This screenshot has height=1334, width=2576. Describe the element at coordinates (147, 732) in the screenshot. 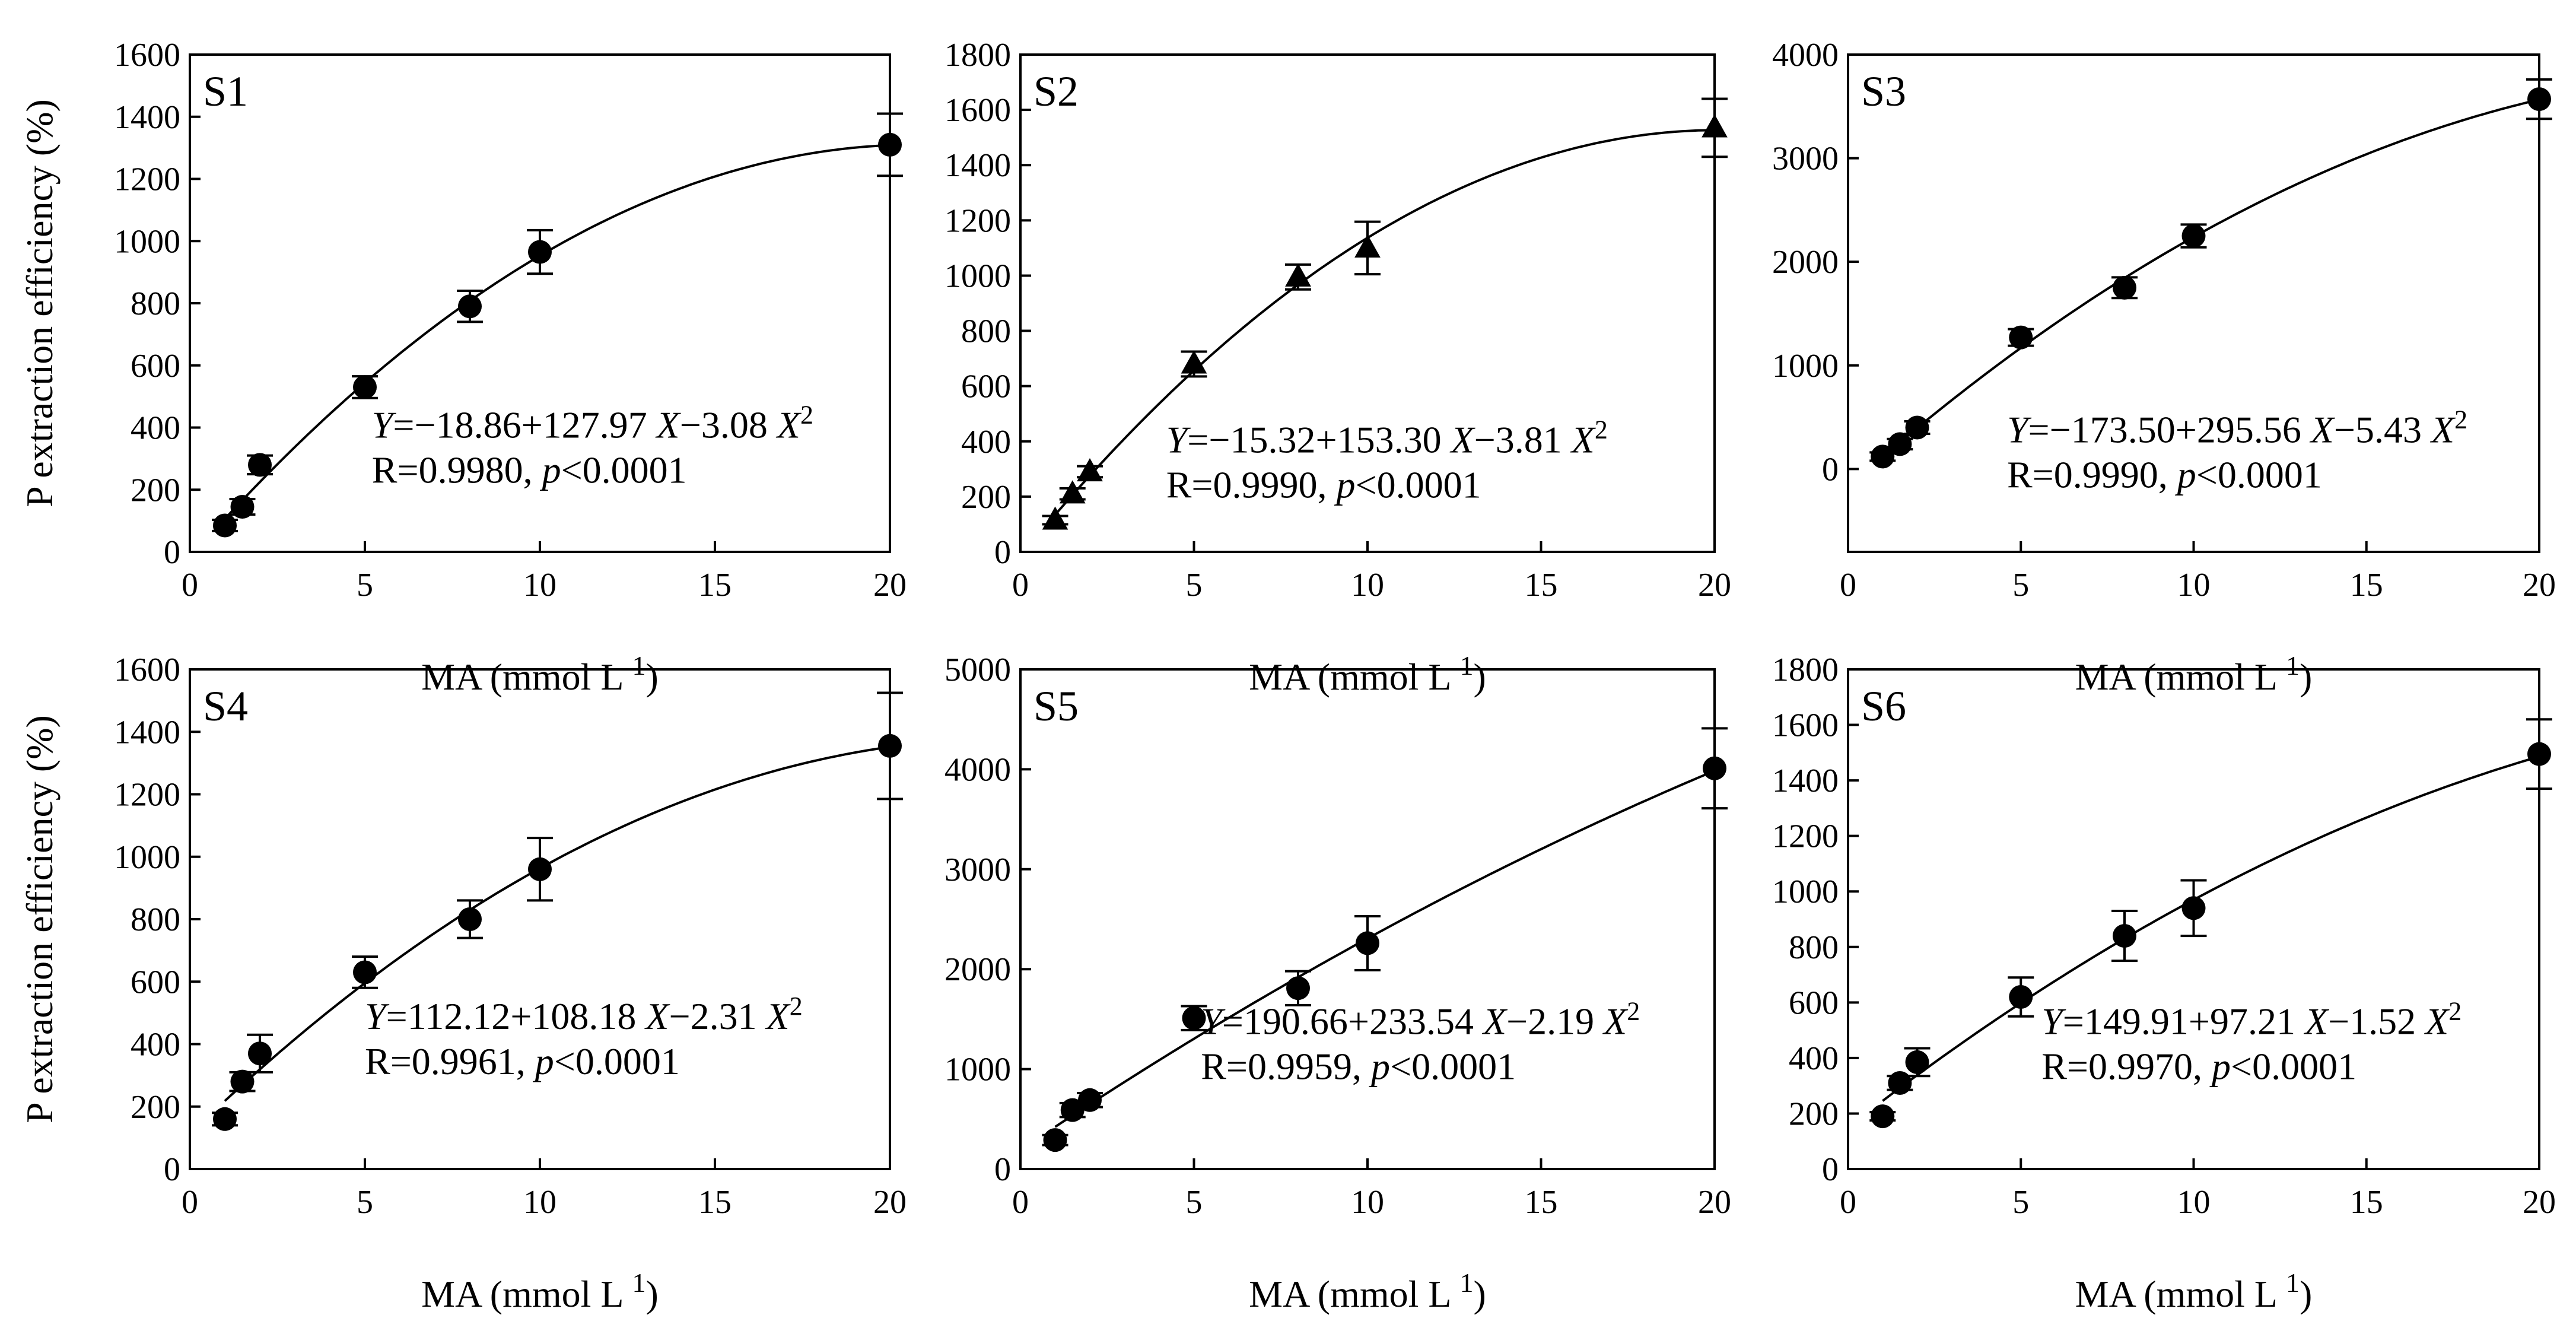

I see `y-tick-label: 1400` at that location.